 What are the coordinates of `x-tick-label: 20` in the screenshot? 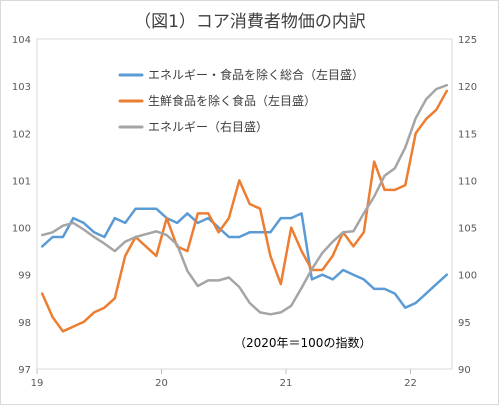 It's located at (161, 383).